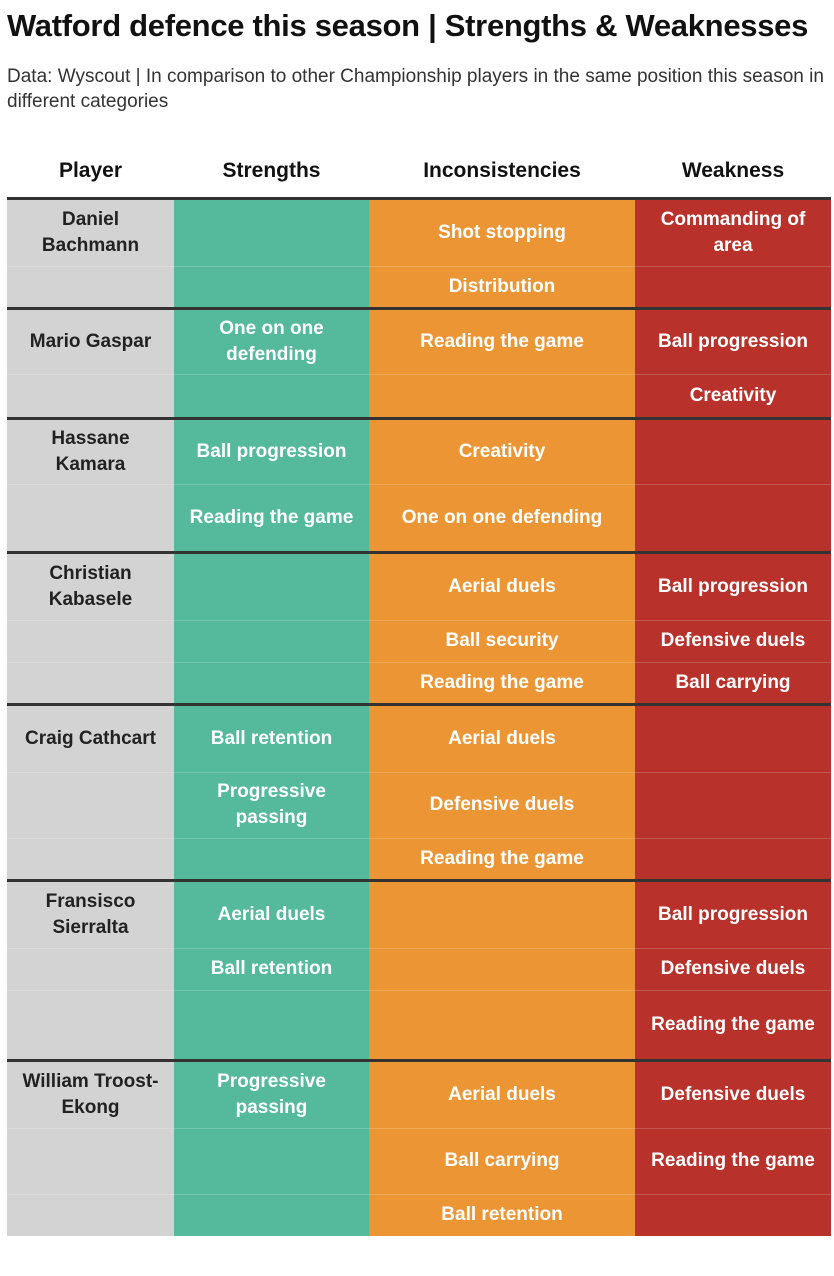  Describe the element at coordinates (271, 517) in the screenshot. I see `strength-cell: Reading the game` at that location.